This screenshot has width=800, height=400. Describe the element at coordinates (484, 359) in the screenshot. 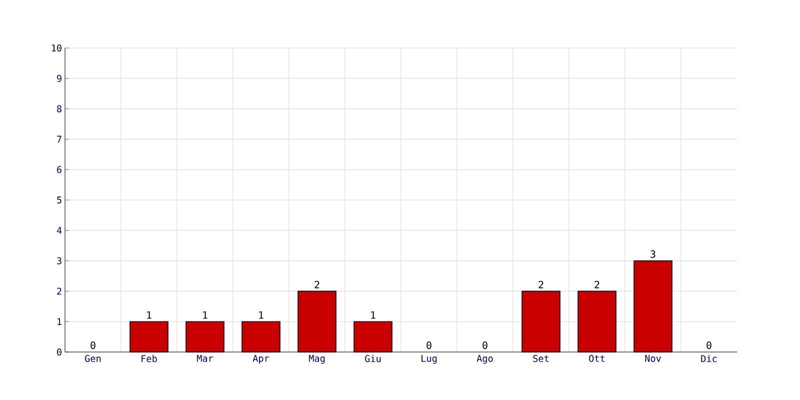

I see `x-tick-label: Ago` at that location.